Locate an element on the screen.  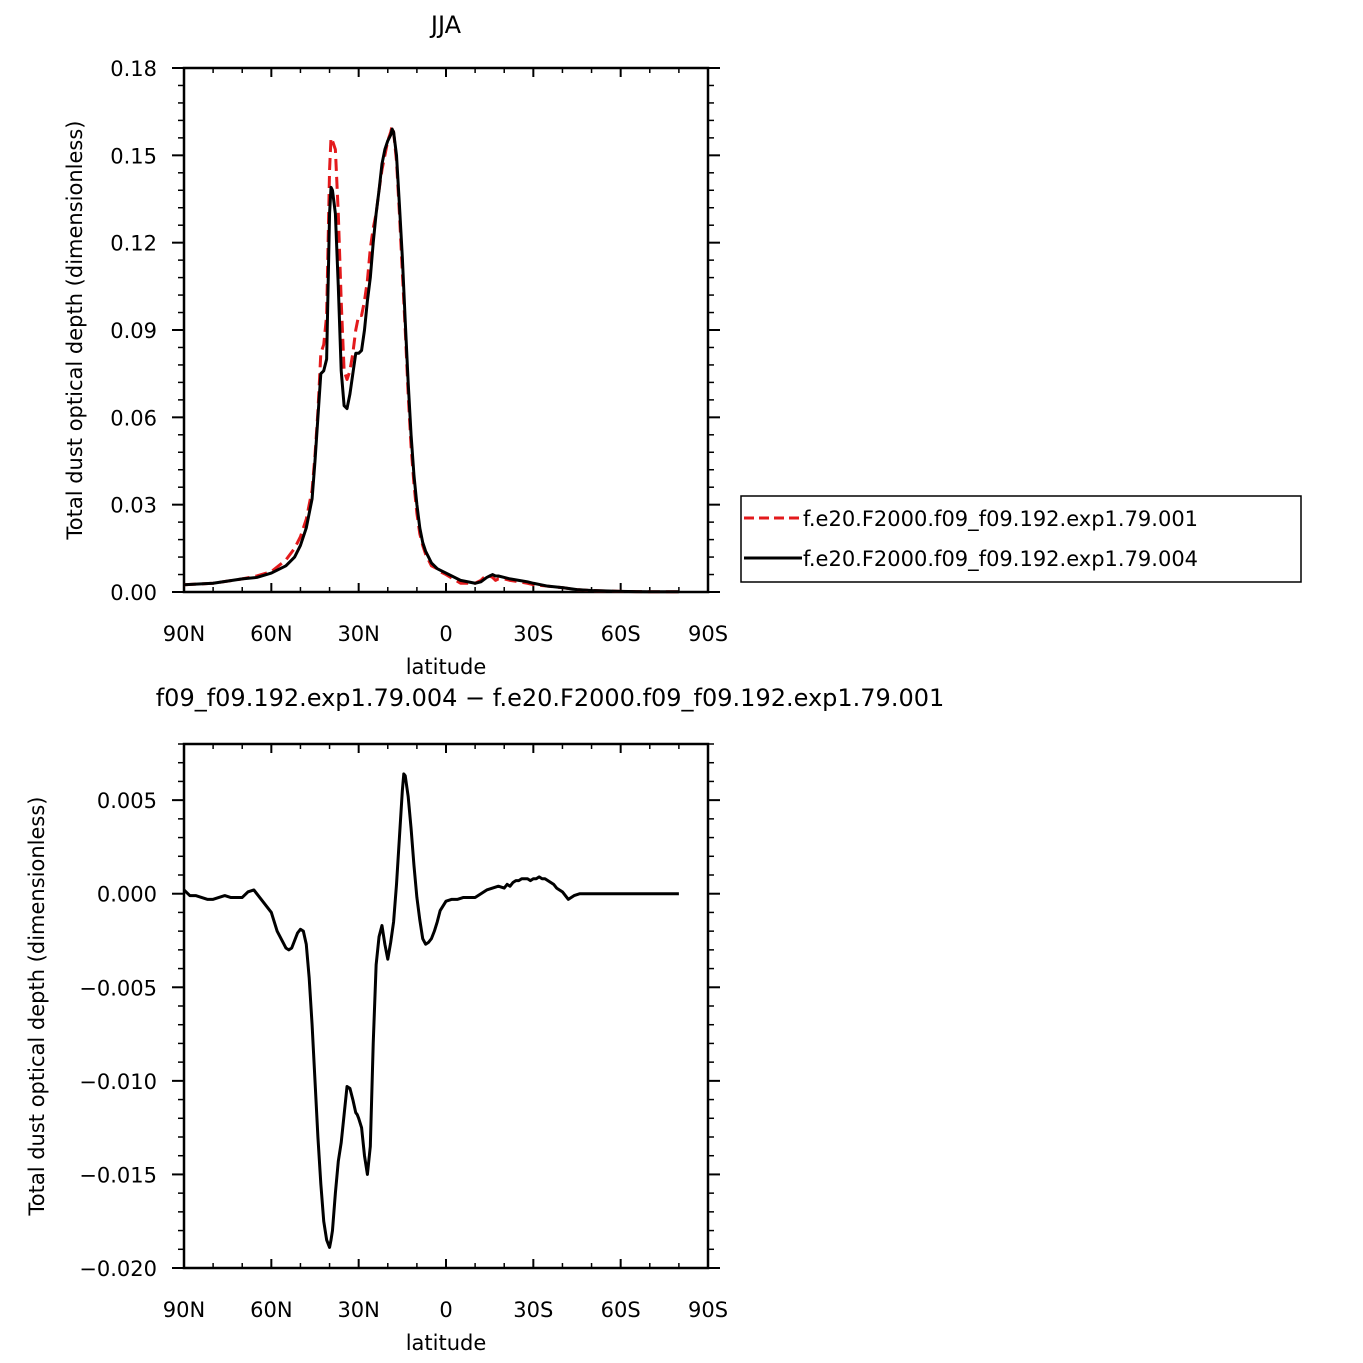
top-y-tick-label: 0.15 is located at coordinates (133, 156).